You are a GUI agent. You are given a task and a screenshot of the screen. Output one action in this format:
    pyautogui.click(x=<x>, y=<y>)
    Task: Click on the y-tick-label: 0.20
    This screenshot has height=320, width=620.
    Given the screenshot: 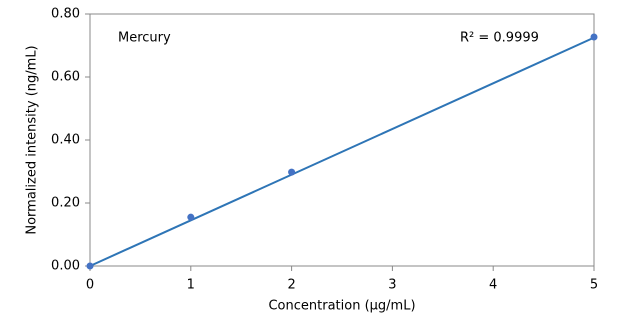 What is the action you would take?
    pyautogui.click(x=65, y=203)
    